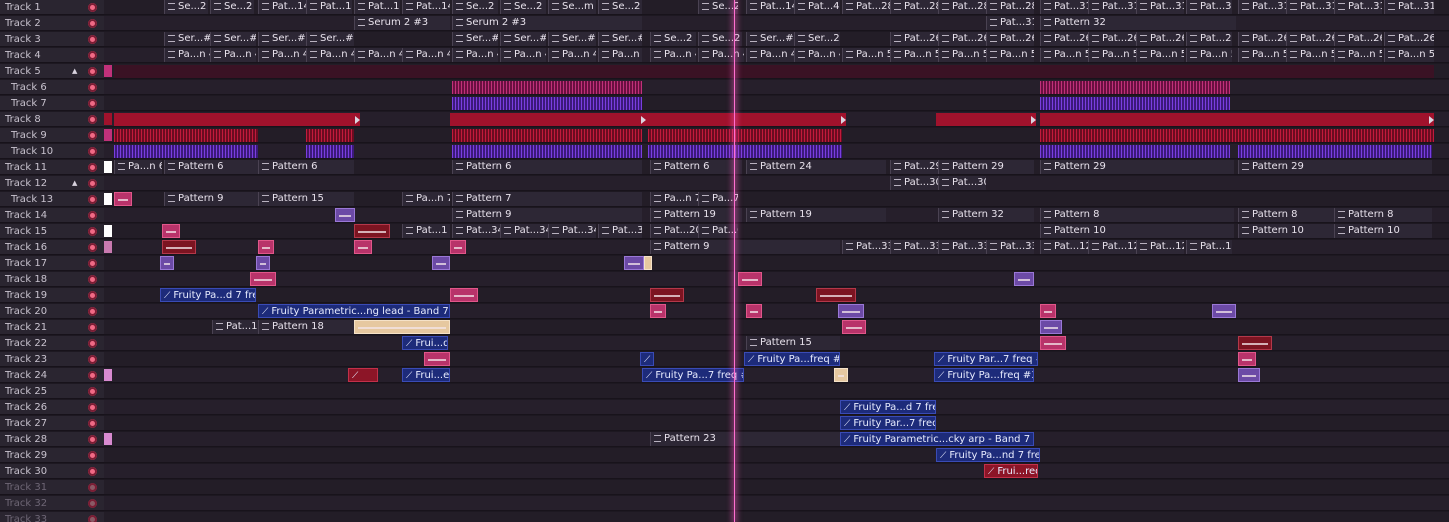 This screenshot has width=1449, height=522. I want to click on pattern-clip: Pat...18, so click(235, 327).